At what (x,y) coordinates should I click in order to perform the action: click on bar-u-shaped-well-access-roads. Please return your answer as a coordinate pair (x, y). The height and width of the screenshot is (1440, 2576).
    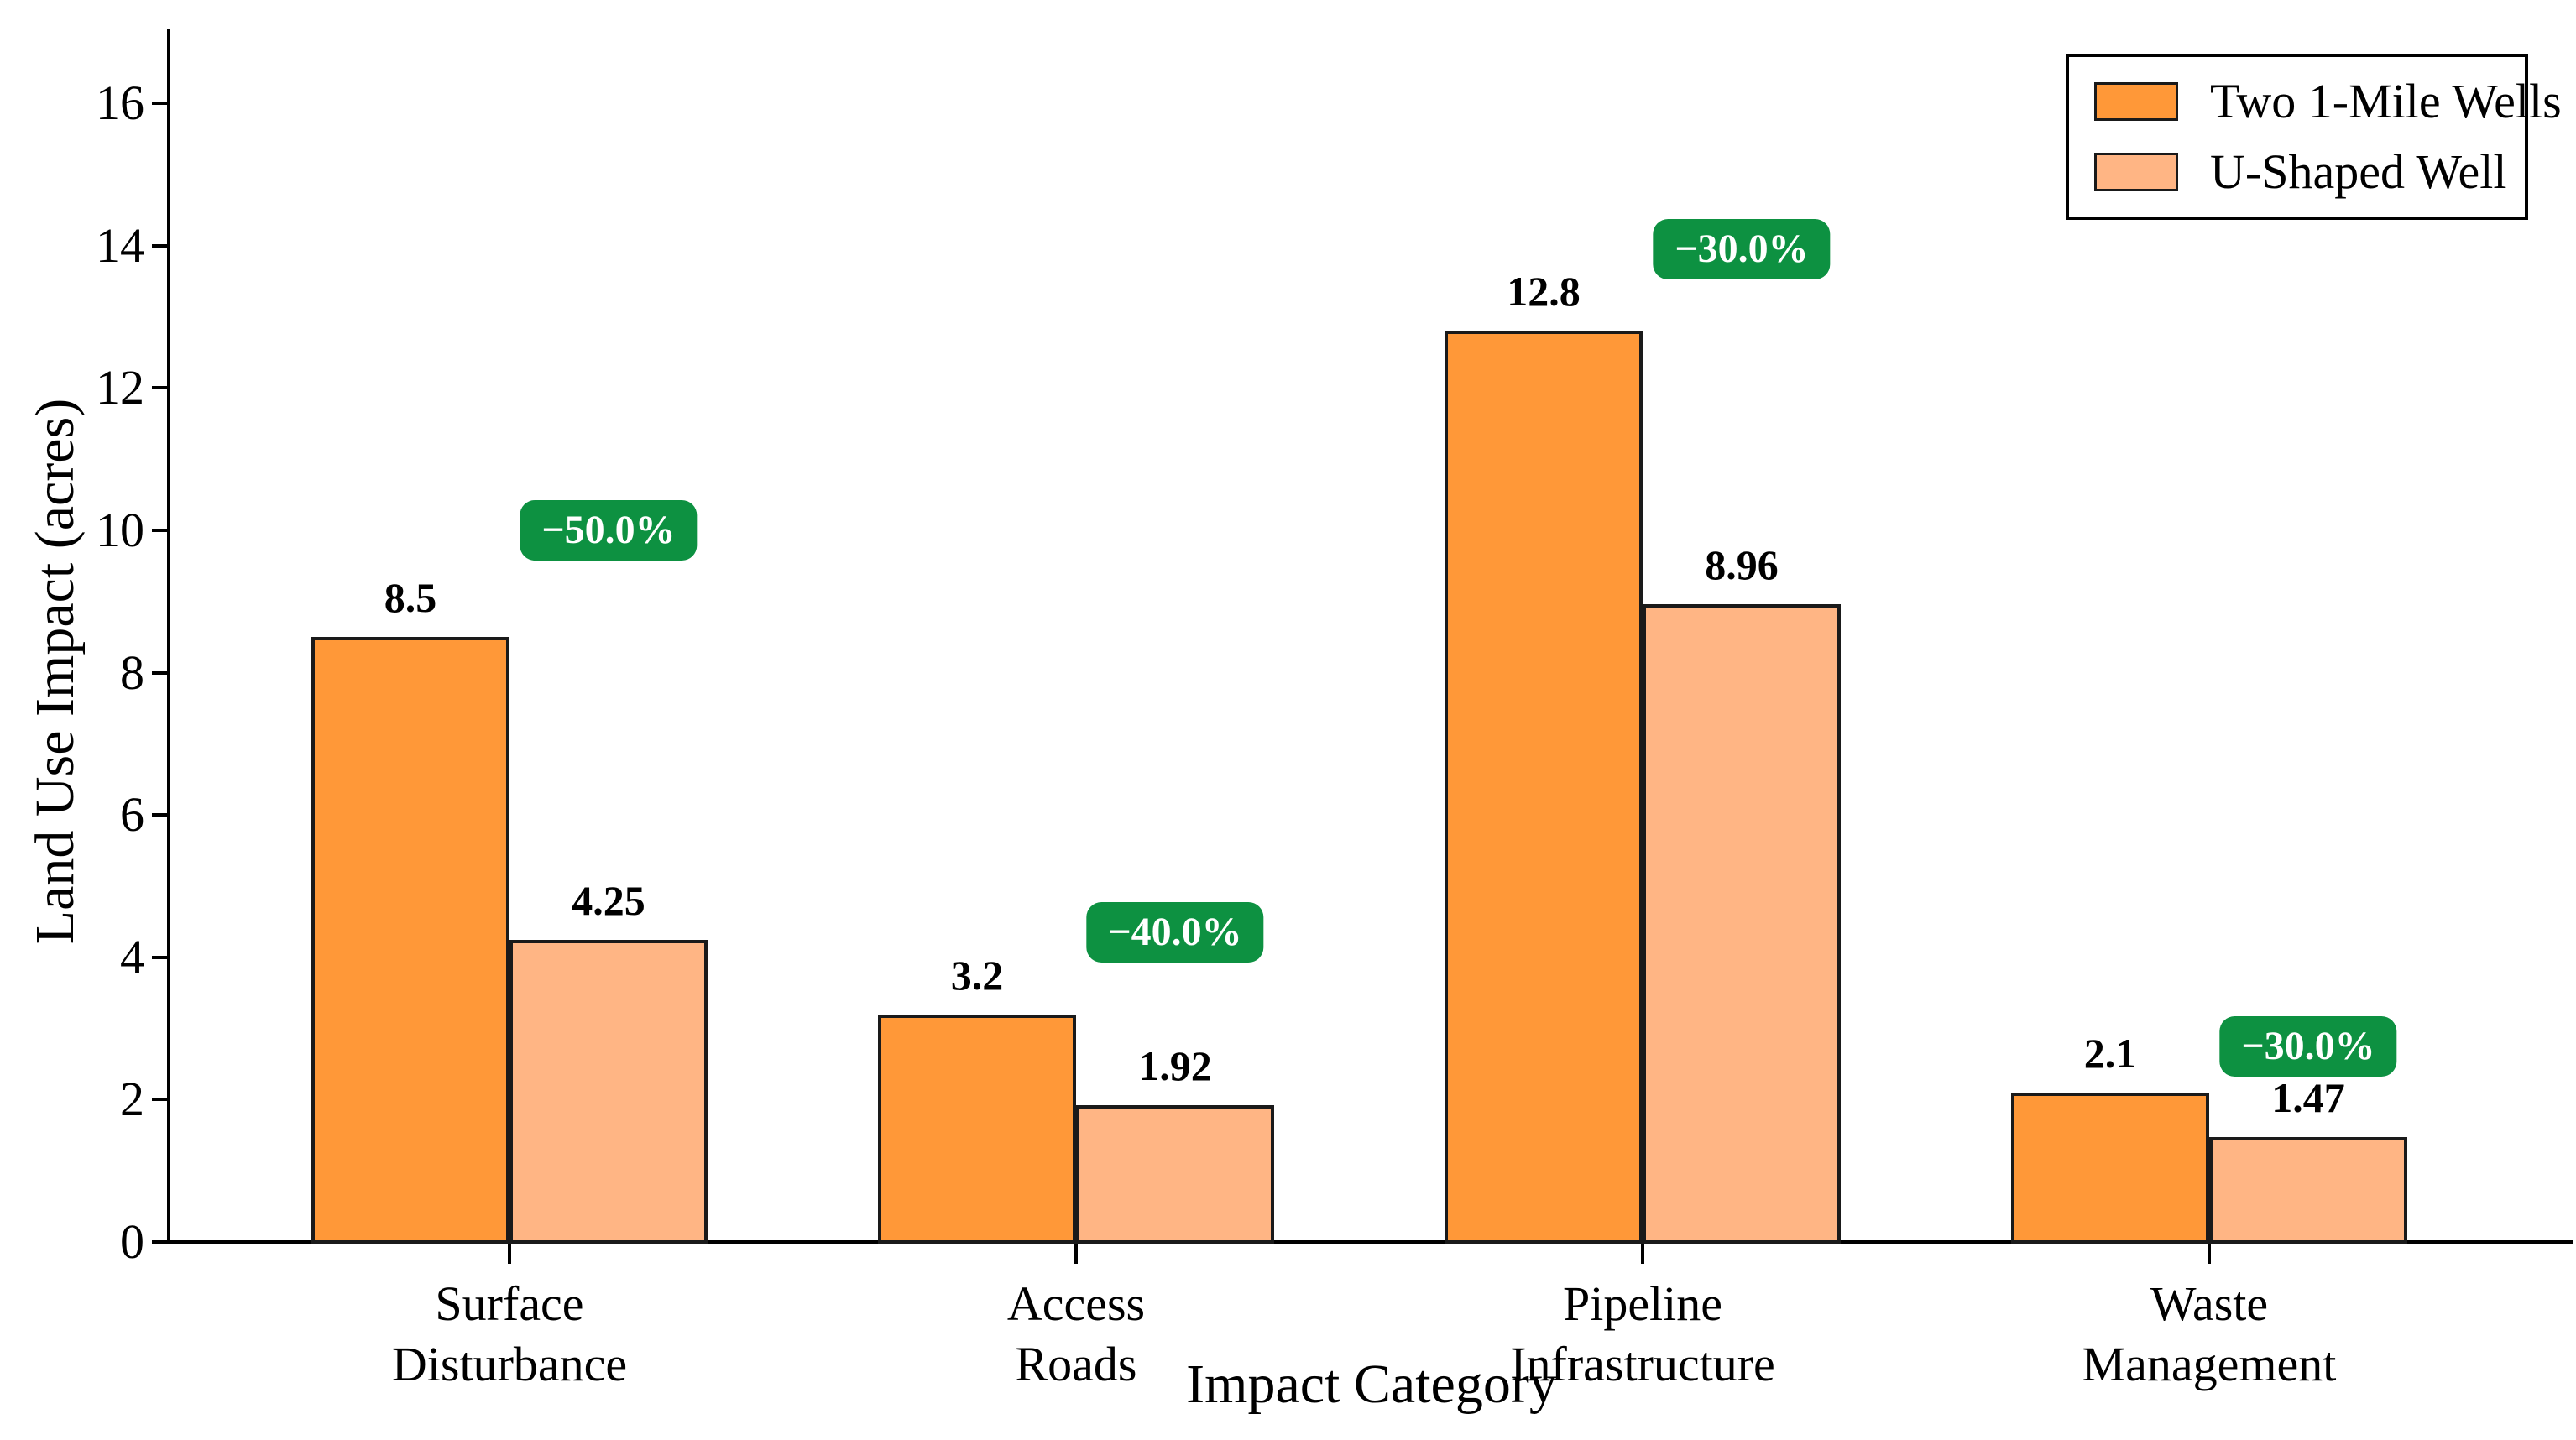
    Looking at the image, I should click on (1175, 1174).